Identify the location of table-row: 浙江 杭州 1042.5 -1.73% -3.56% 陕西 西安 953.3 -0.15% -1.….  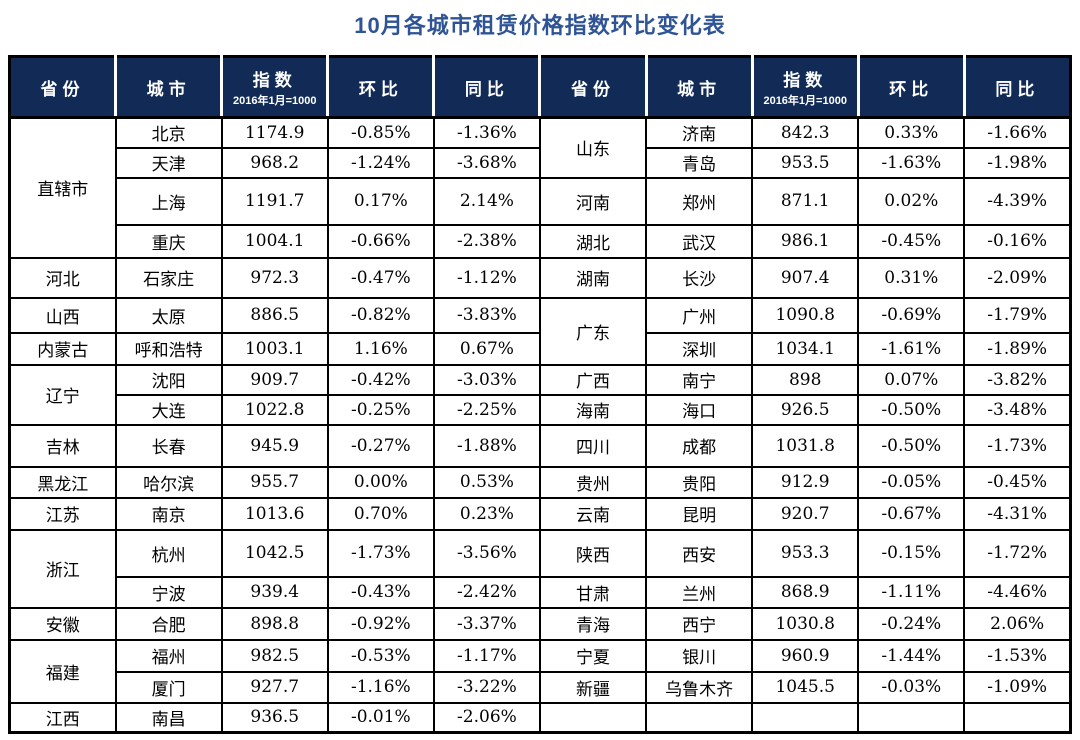
(540, 568).